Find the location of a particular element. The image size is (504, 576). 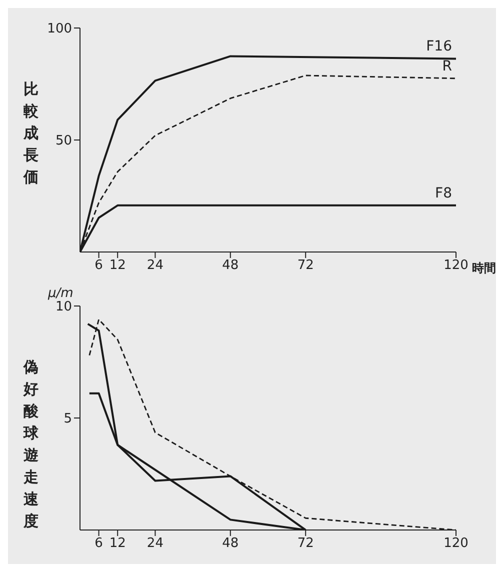

y-axis-title: 偽好酸球遊走速度 is located at coordinates (31, 444).